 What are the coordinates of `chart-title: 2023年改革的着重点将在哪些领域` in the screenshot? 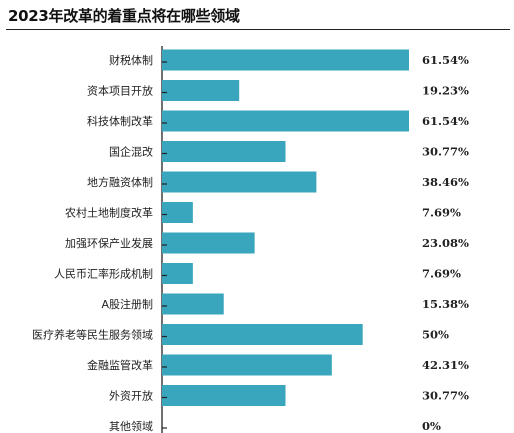 It's located at (124, 16).